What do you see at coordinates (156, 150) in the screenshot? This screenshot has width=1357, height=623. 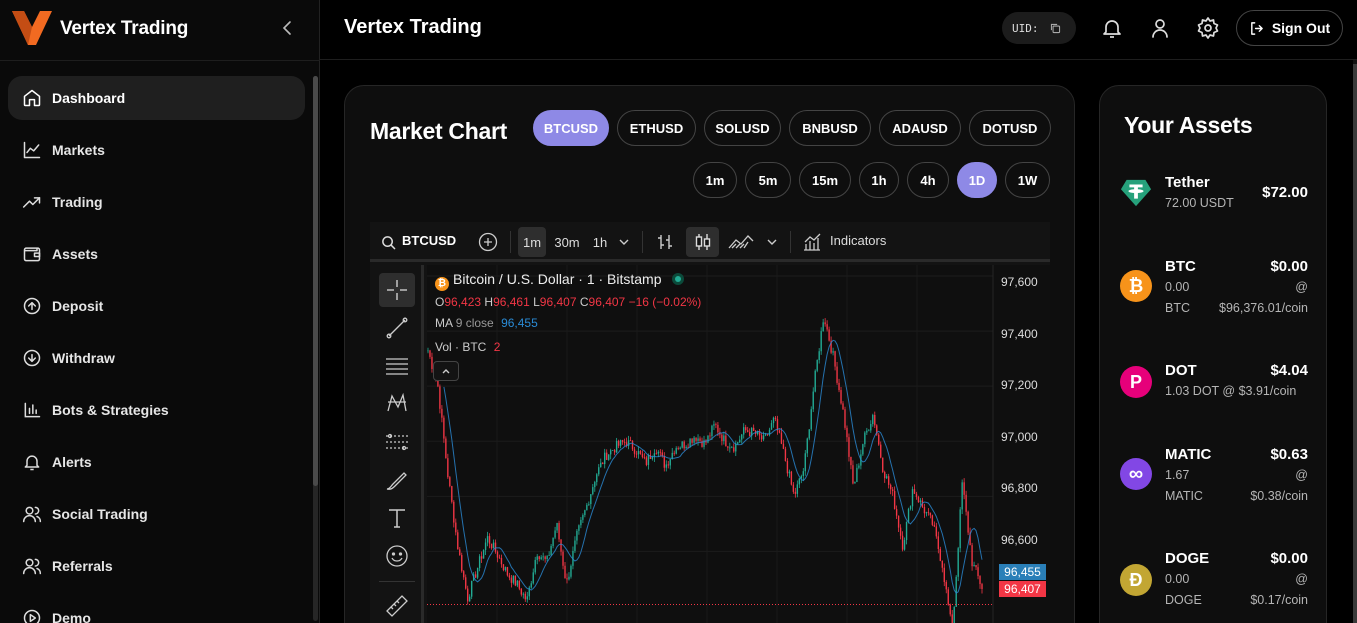 I see `sidebar-item-markets: Markets` at bounding box center [156, 150].